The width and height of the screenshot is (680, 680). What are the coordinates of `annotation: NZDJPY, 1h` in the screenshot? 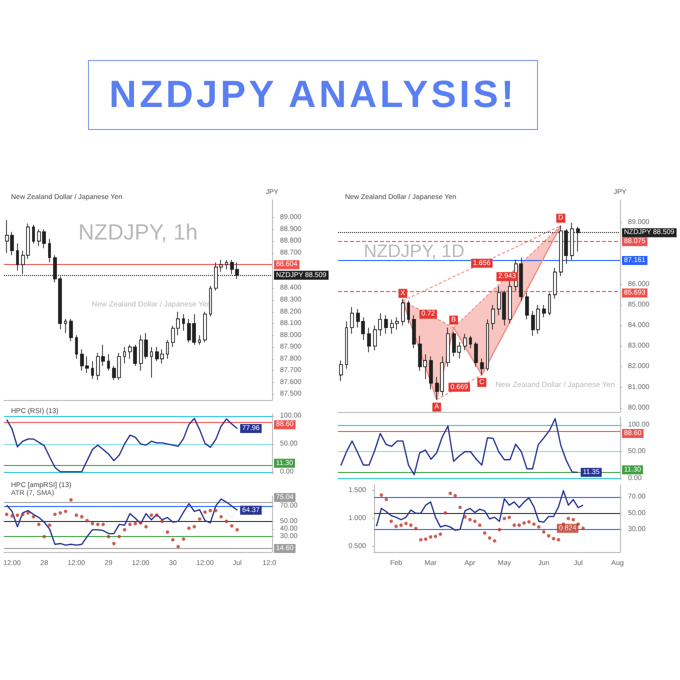 It's located at (138, 232).